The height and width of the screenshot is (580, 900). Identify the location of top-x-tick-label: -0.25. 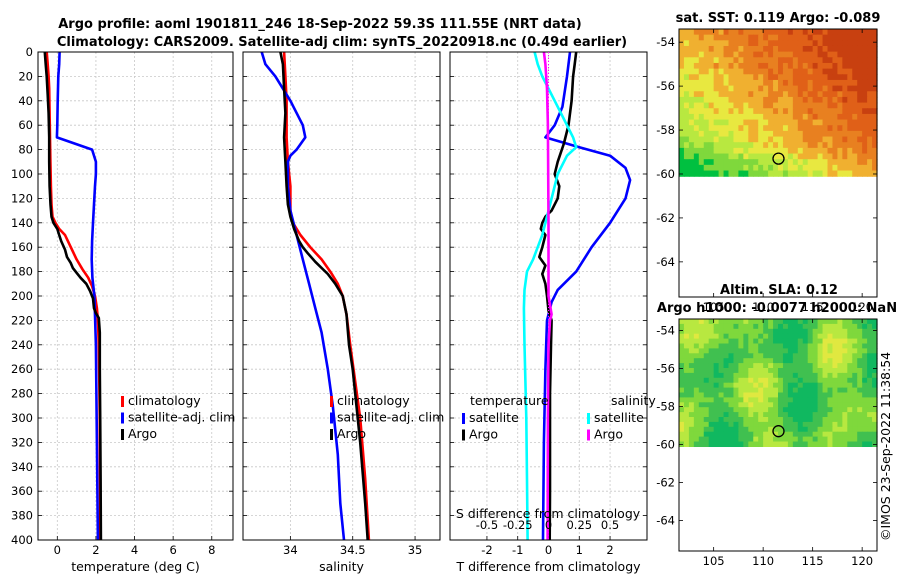
(518, 525).